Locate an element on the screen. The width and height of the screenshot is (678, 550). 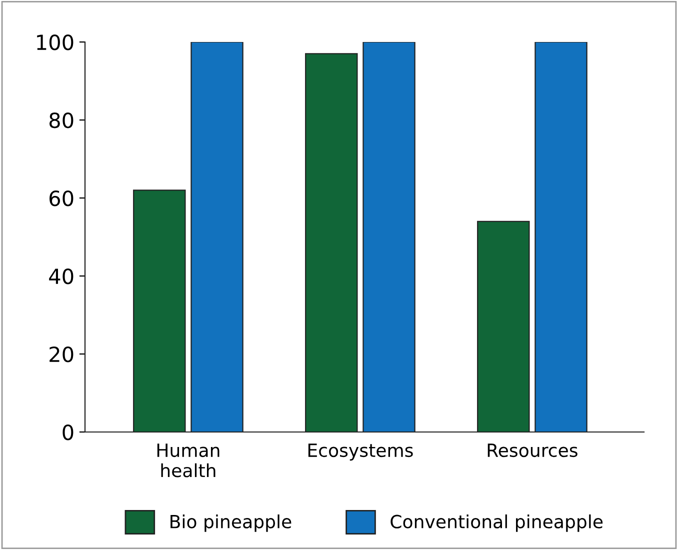
legend-label: Conventional pineapple is located at coordinates (496, 523).